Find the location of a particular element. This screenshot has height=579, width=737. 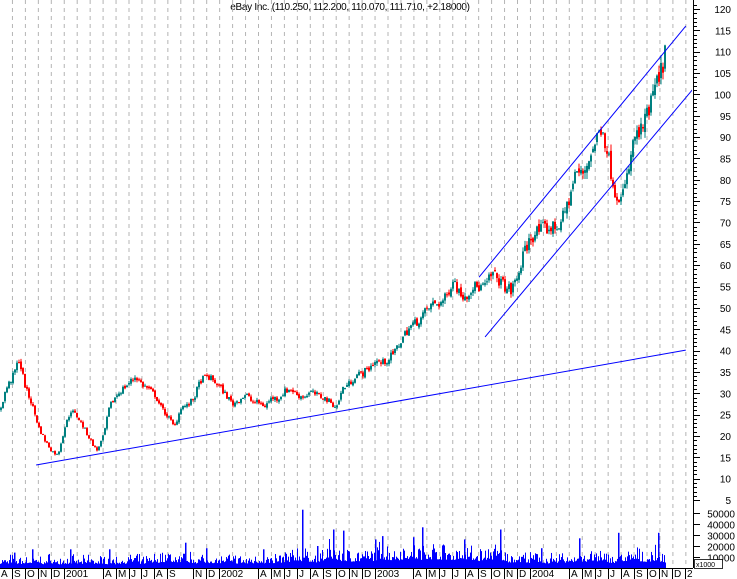

price-tick-label: 70 is located at coordinates (726, 224).